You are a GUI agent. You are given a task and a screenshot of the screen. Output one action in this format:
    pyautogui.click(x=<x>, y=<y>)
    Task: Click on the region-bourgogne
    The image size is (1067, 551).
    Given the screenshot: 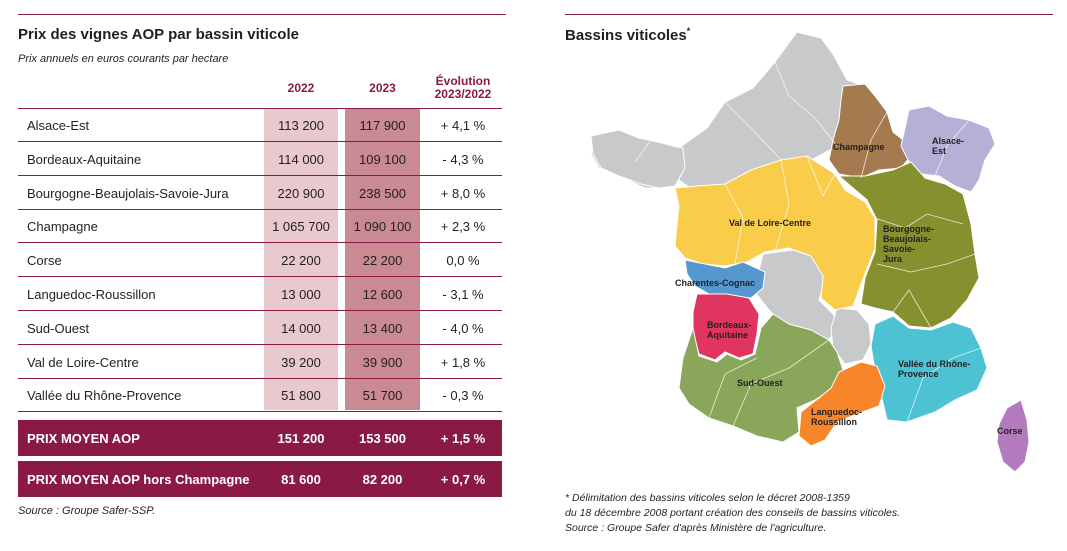 What is the action you would take?
    pyautogui.click(x=908, y=245)
    